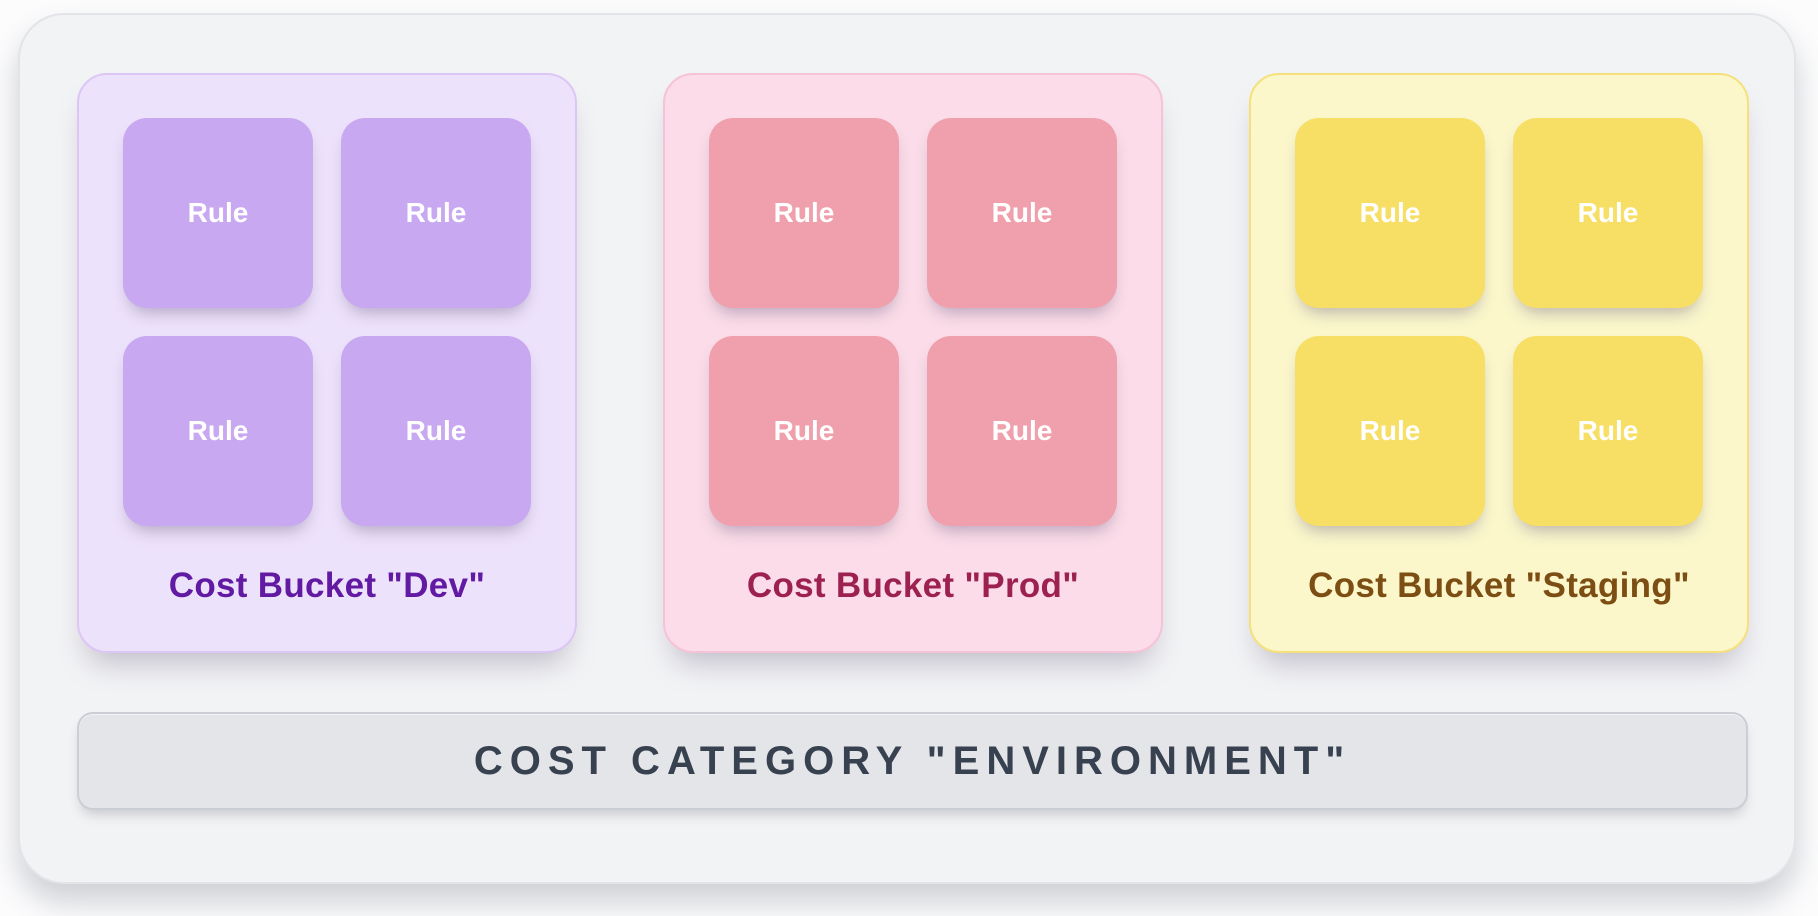 The width and height of the screenshot is (1818, 916). I want to click on rule-grid-dev: Rule Rule Rule Rule, so click(327, 322).